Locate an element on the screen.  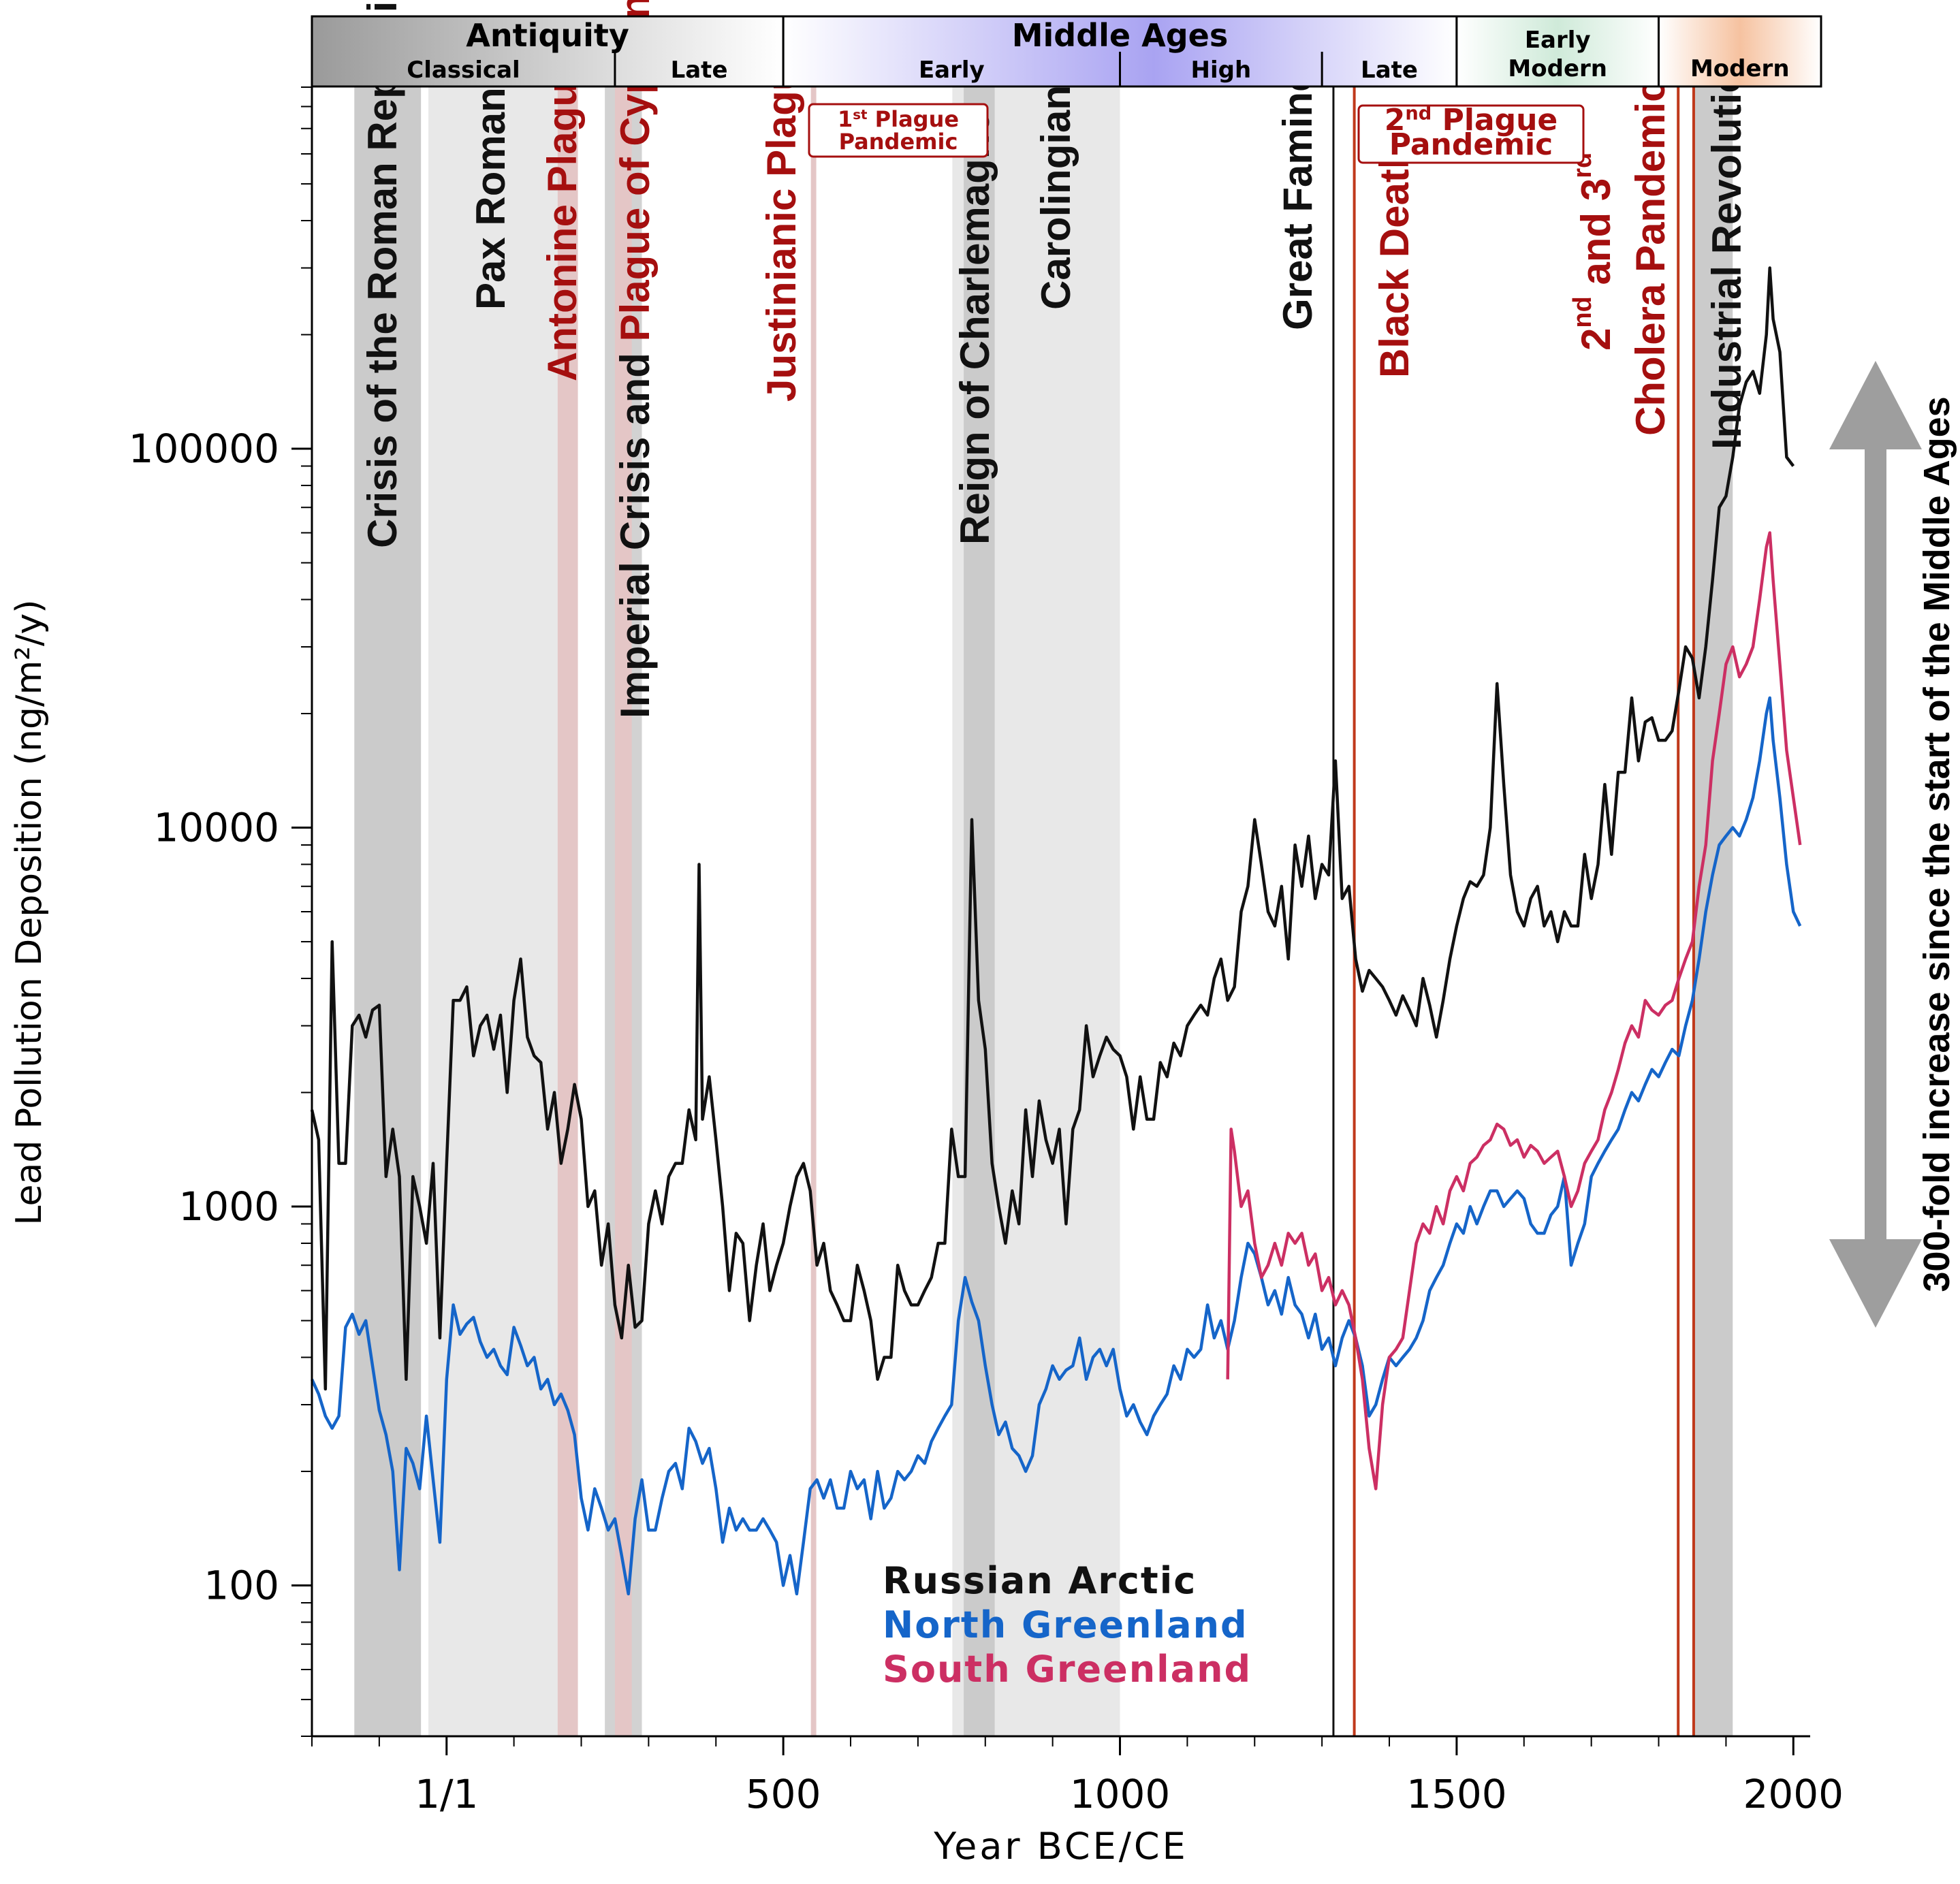
x-tick-label-2000: 2000 is located at coordinates (1793, 1794).